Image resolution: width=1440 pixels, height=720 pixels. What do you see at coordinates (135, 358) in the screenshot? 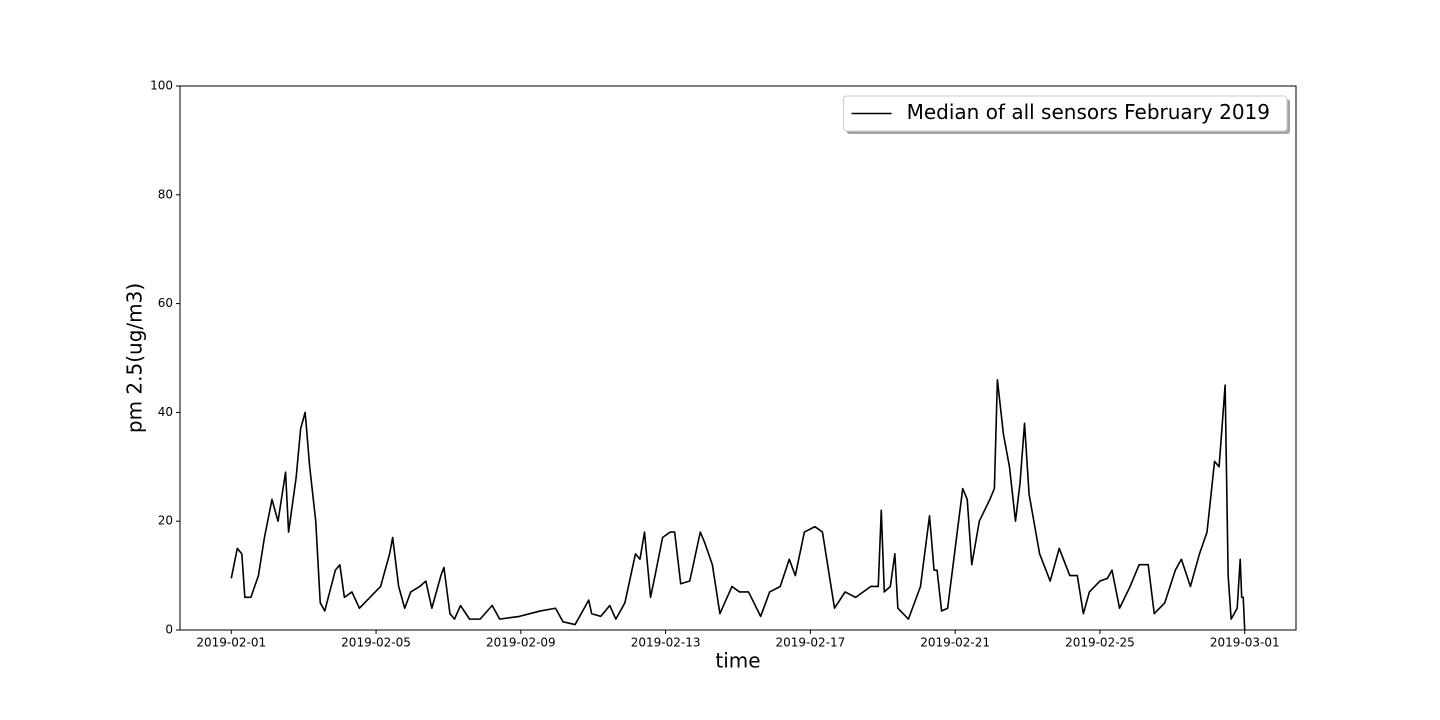
I see `y-axis-label: pm 2.5(ug/m3)` at bounding box center [135, 358].